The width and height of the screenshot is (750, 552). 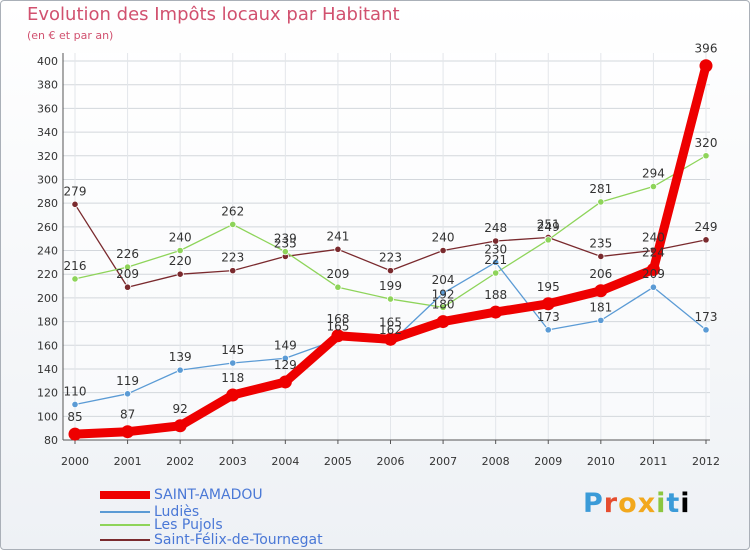 I want to click on legend-label: Les Pujols, so click(x=188, y=525).